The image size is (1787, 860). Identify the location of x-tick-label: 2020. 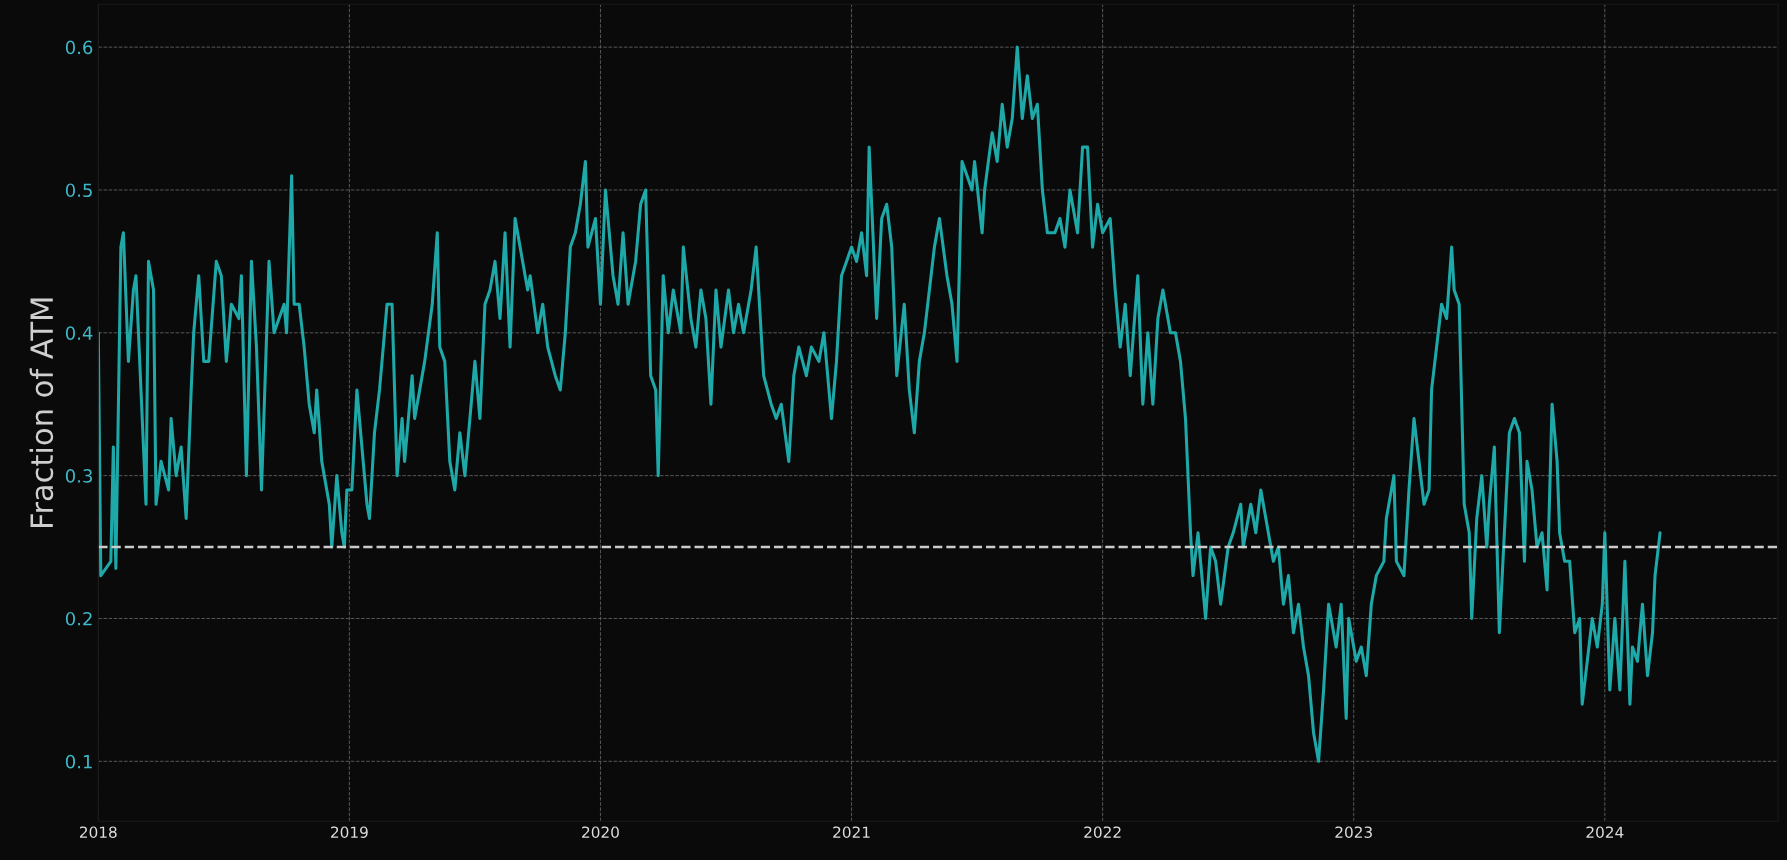
(600, 832).